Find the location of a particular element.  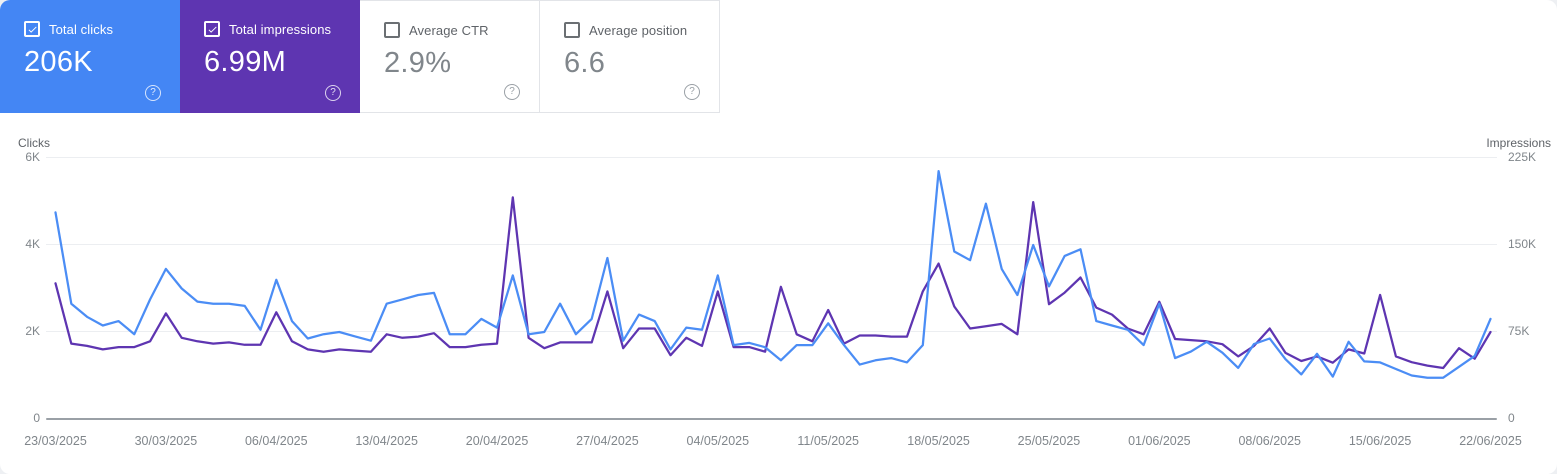

x-axis-date-label: 20/04/2025 is located at coordinates (497, 441).